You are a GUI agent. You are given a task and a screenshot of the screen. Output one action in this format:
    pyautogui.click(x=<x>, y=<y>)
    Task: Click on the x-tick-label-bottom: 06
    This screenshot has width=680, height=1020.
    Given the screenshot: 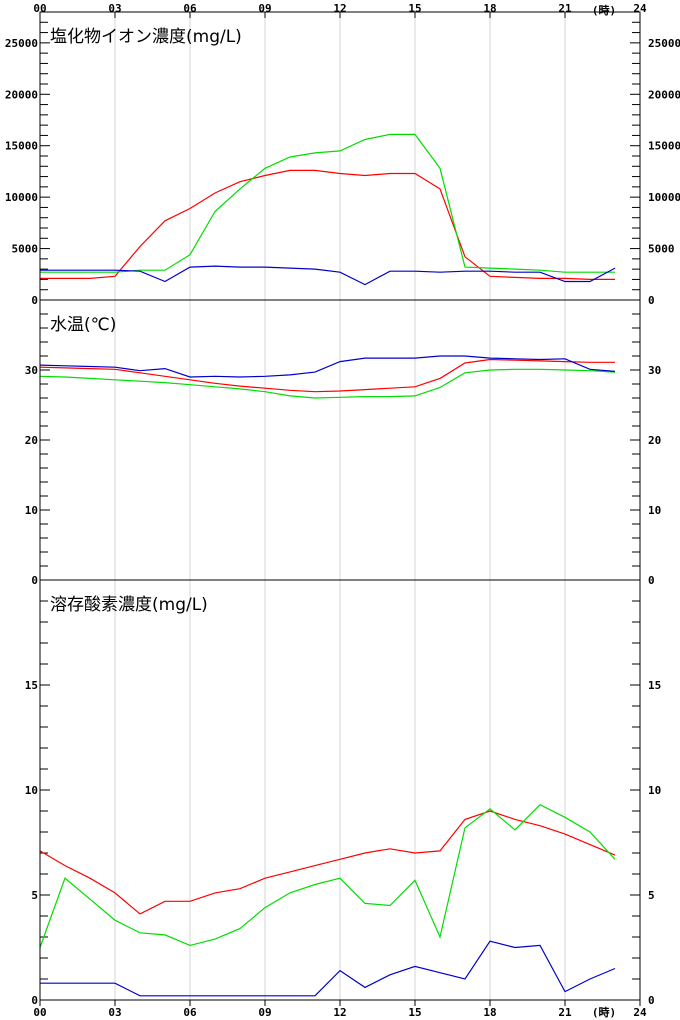 What is the action you would take?
    pyautogui.click(x=190, y=1012)
    